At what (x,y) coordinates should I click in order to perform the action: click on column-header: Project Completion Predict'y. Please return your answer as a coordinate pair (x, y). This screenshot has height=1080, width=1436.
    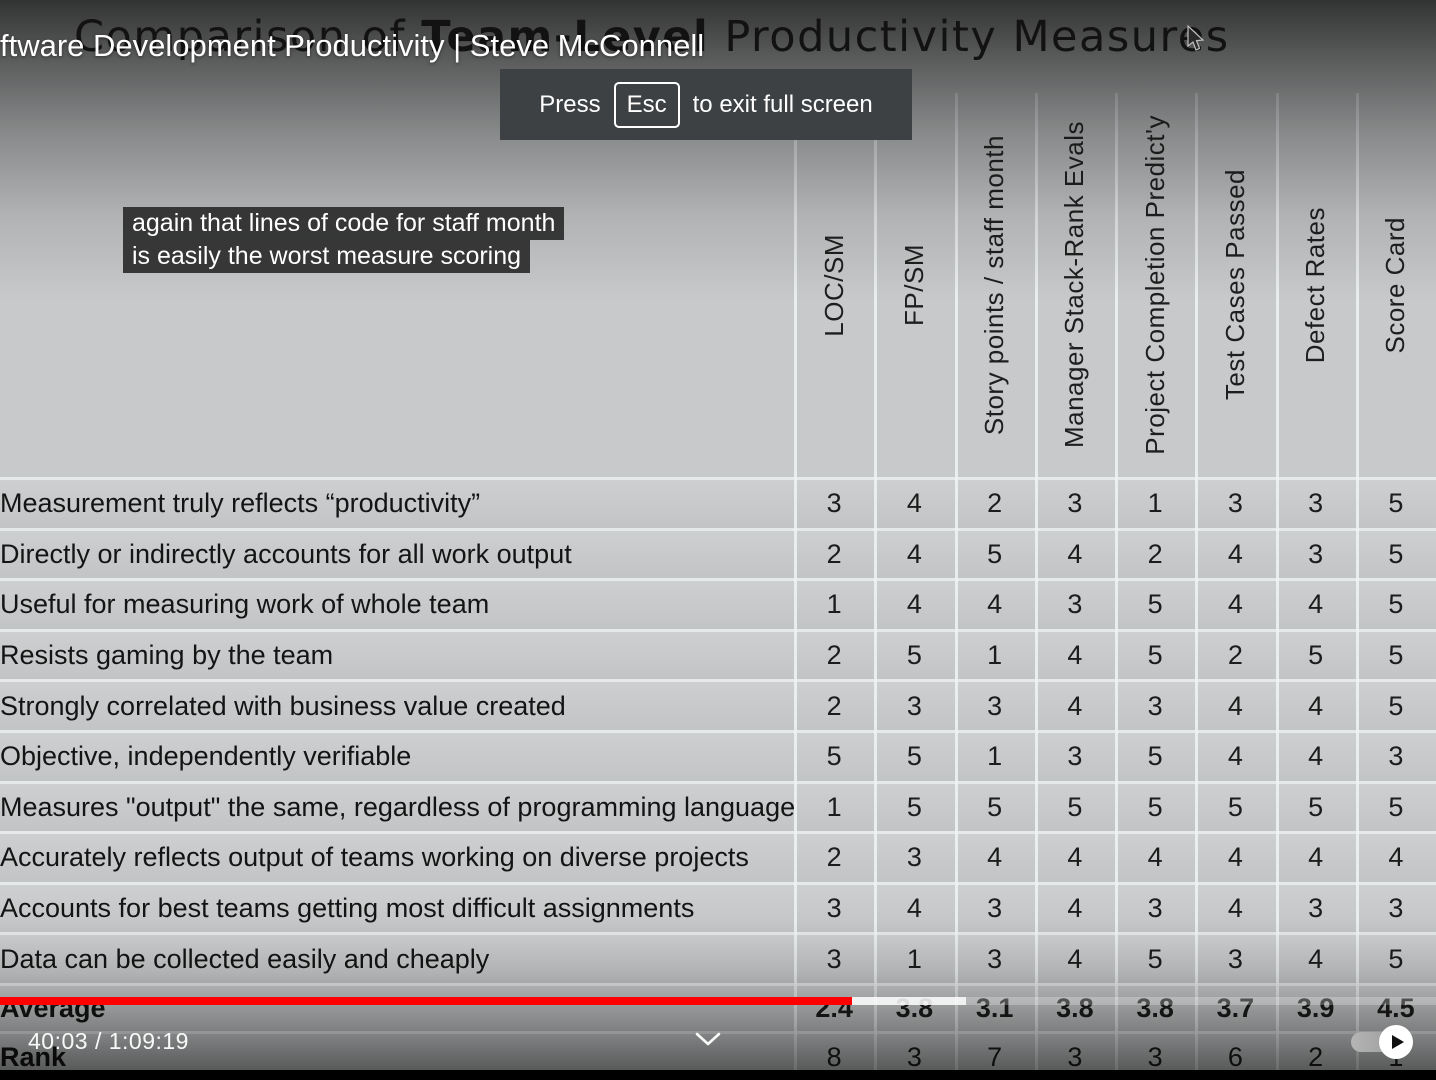
    Looking at the image, I should click on (1155, 285).